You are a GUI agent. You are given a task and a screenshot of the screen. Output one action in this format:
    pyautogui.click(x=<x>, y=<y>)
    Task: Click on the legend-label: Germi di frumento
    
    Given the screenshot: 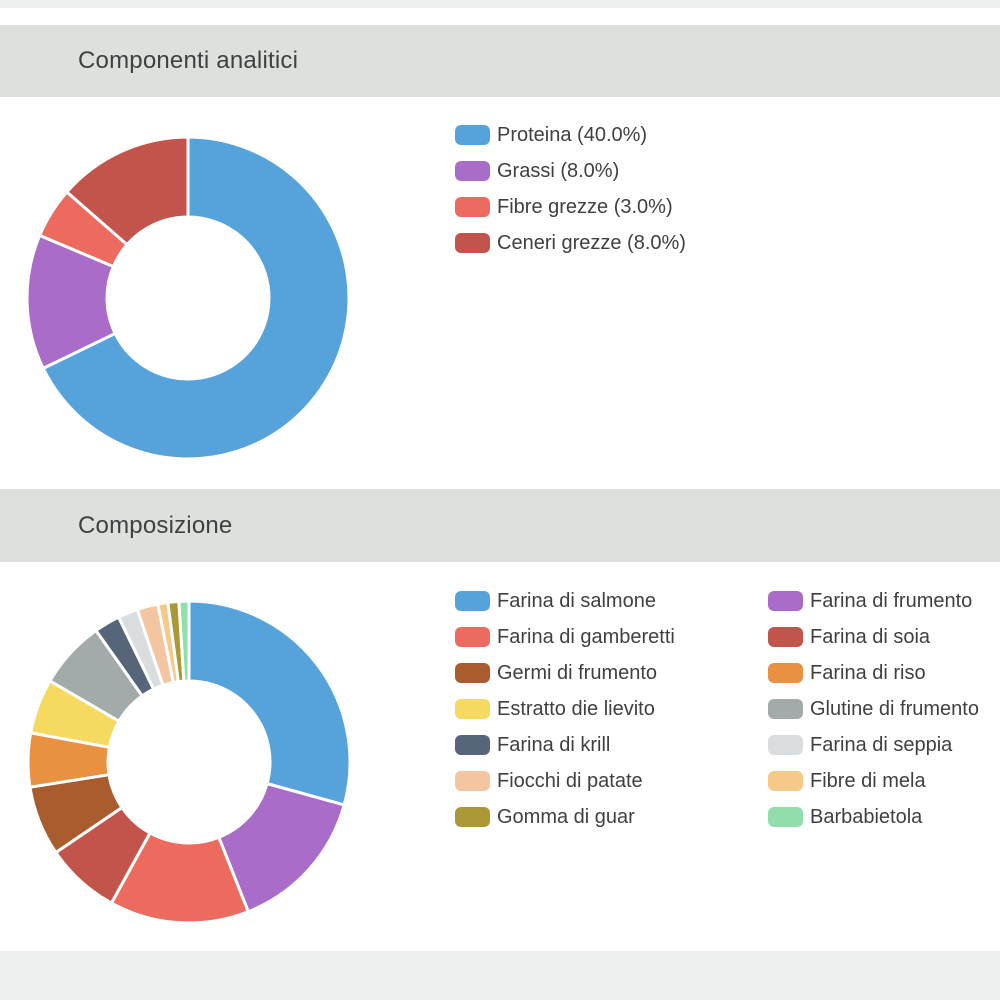 What is the action you would take?
    pyautogui.click(x=577, y=672)
    